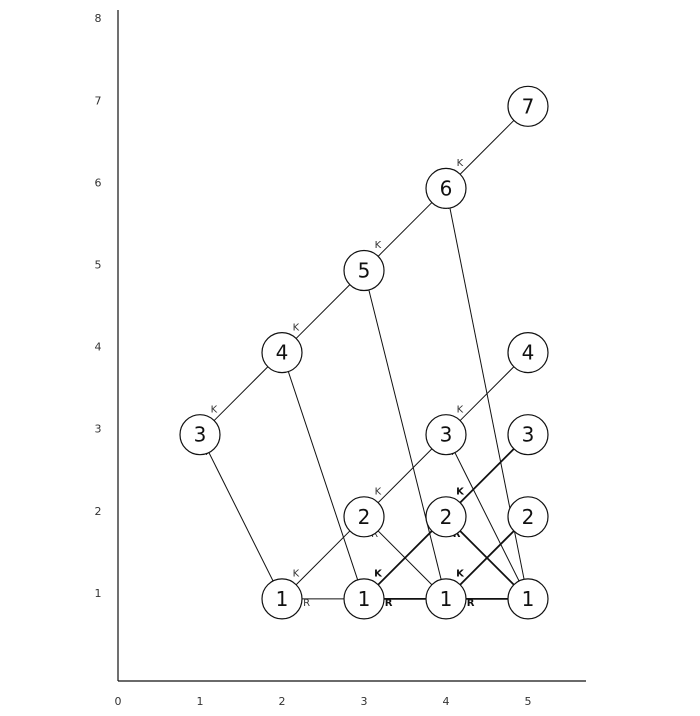  I want to click on x-tick-label: 3, so click(364, 701).